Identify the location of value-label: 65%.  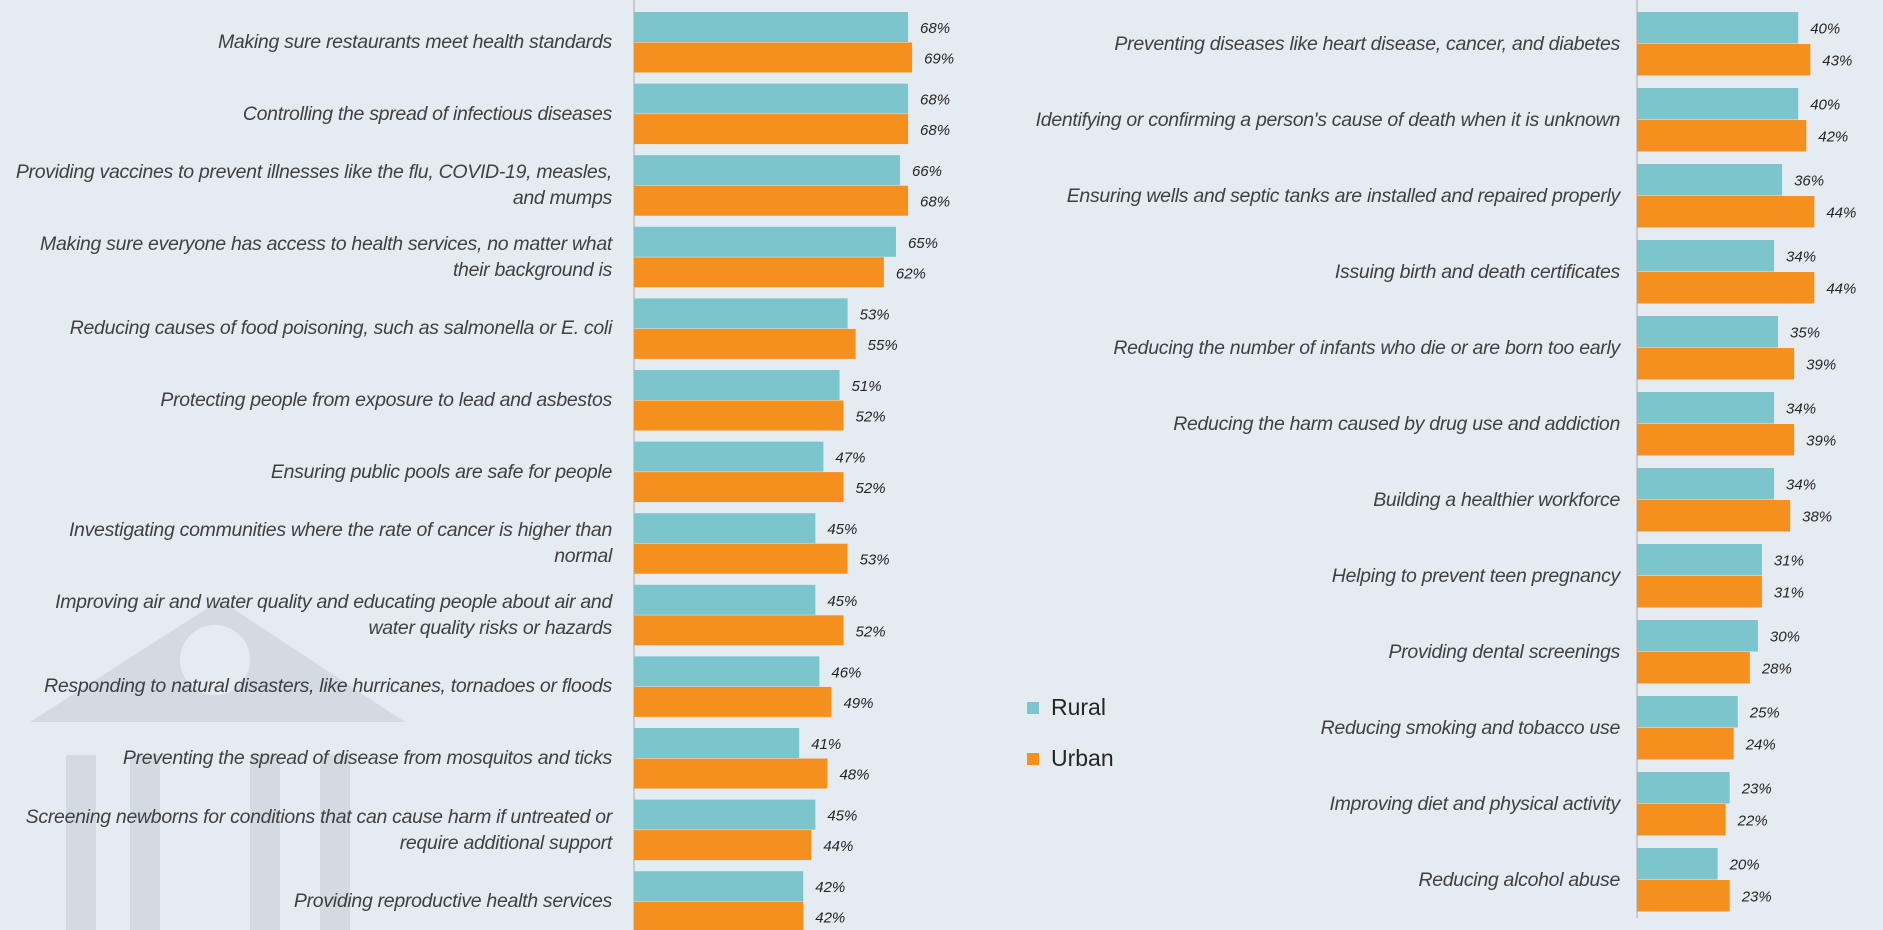
(923, 243).